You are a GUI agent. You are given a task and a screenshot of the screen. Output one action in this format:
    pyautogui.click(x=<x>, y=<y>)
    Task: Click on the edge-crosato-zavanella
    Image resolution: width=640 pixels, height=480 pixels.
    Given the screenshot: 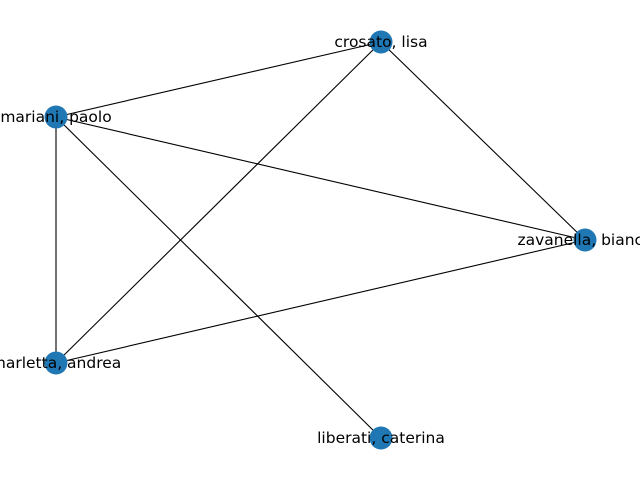 What is the action you would take?
    pyautogui.click(x=483, y=141)
    